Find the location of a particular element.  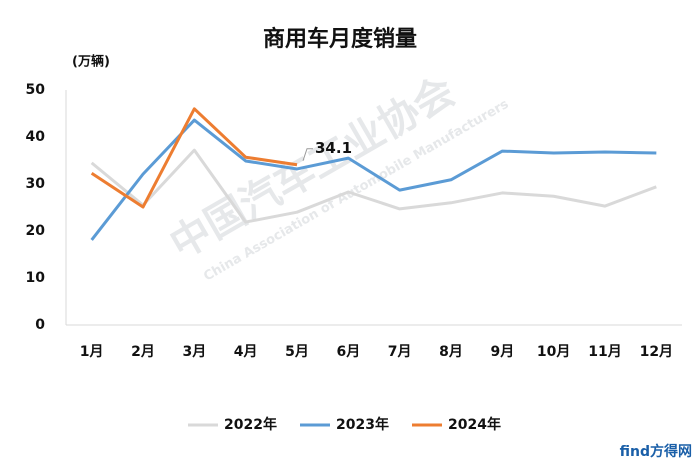

x-tick-label: 8月 is located at coordinates (451, 352).